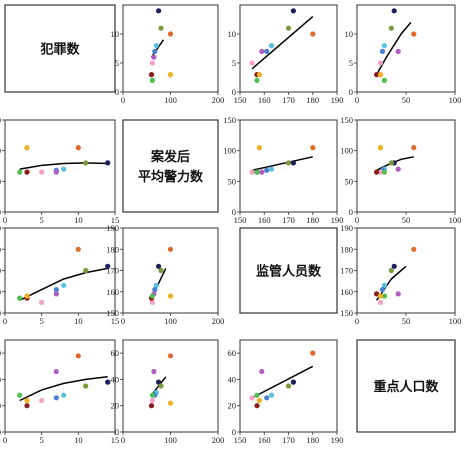 The width and height of the screenshot is (474, 451). I want to click on diagonal-frame, so click(170, 166).